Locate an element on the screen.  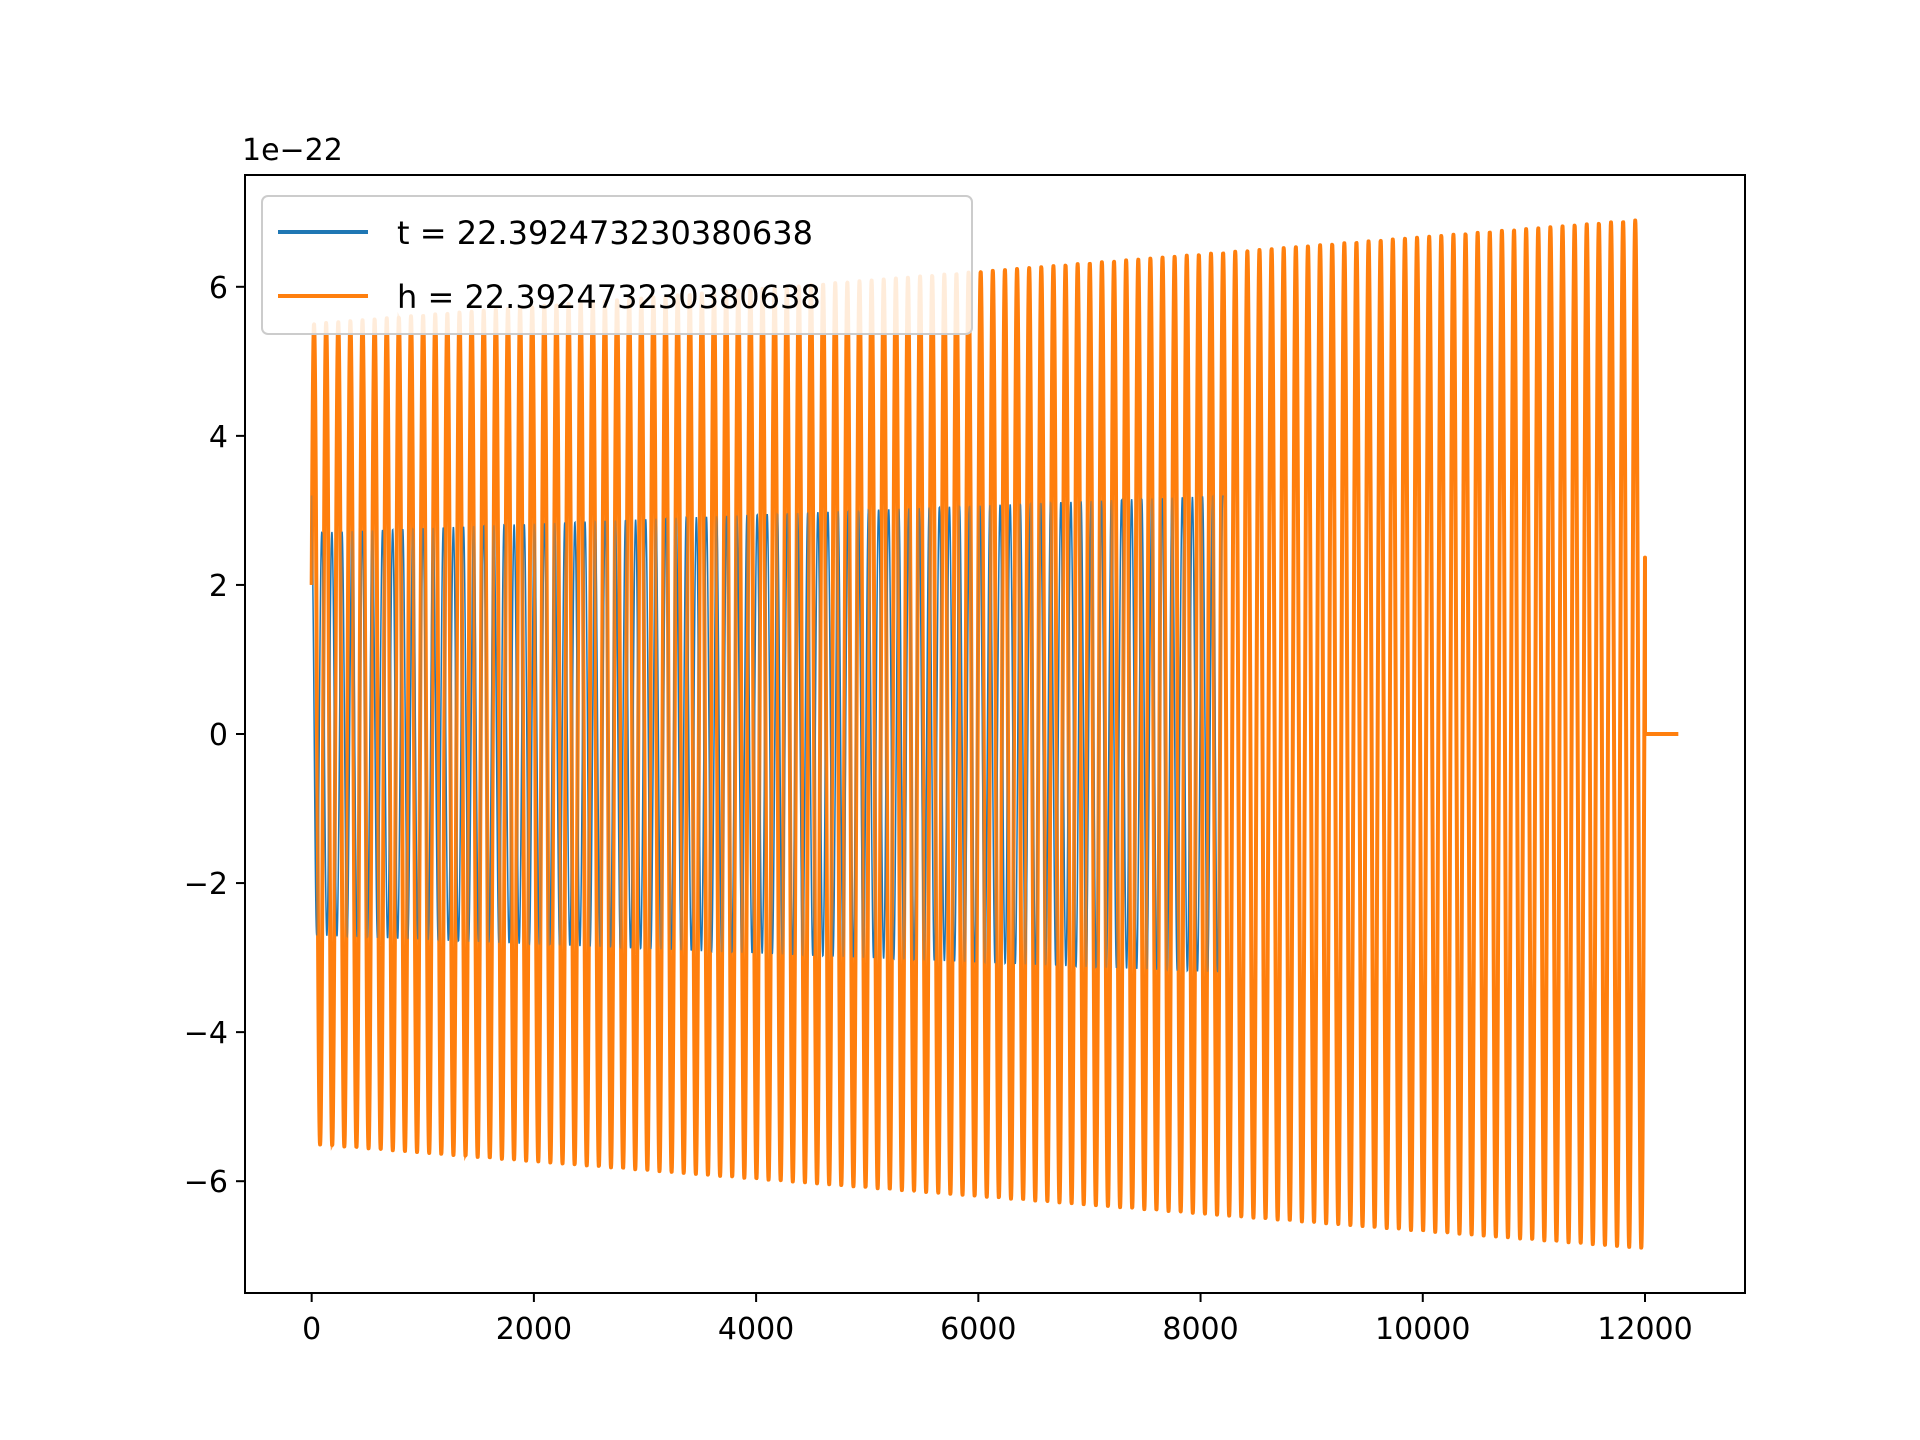
legend-label: h = 22.392473230380638 is located at coordinates (609, 297).